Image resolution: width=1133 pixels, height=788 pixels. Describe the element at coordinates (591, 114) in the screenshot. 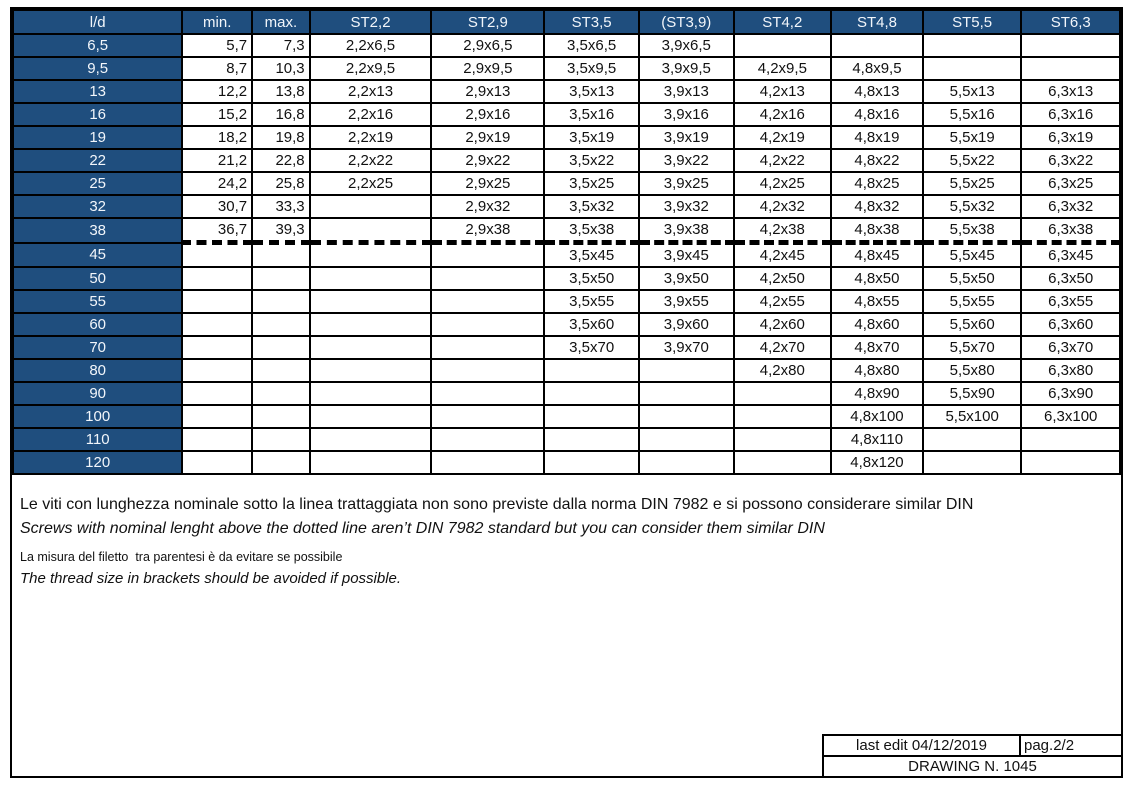

I see `value-cell: 3,5x16` at that location.